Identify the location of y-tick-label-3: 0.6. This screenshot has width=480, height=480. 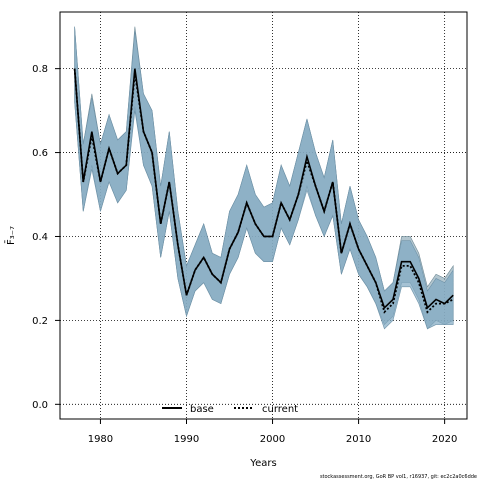
(40, 153).